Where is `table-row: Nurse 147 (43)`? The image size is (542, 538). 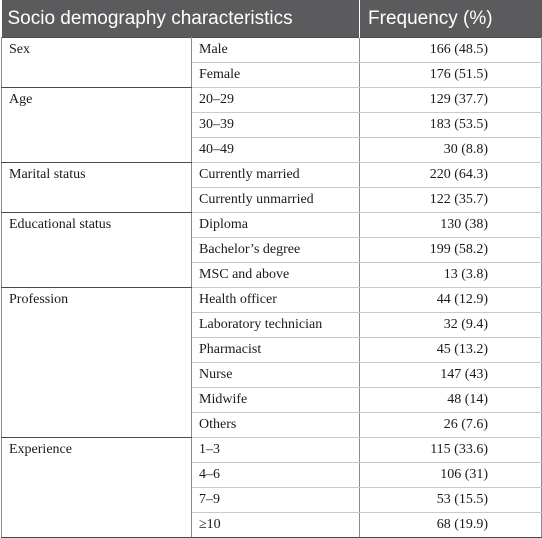
table-row: Nurse 147 (43) is located at coordinates (272, 375).